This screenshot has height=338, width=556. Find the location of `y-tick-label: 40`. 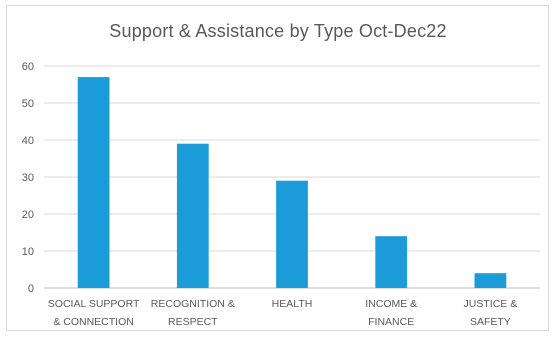

y-tick-label: 40 is located at coordinates (28, 141).